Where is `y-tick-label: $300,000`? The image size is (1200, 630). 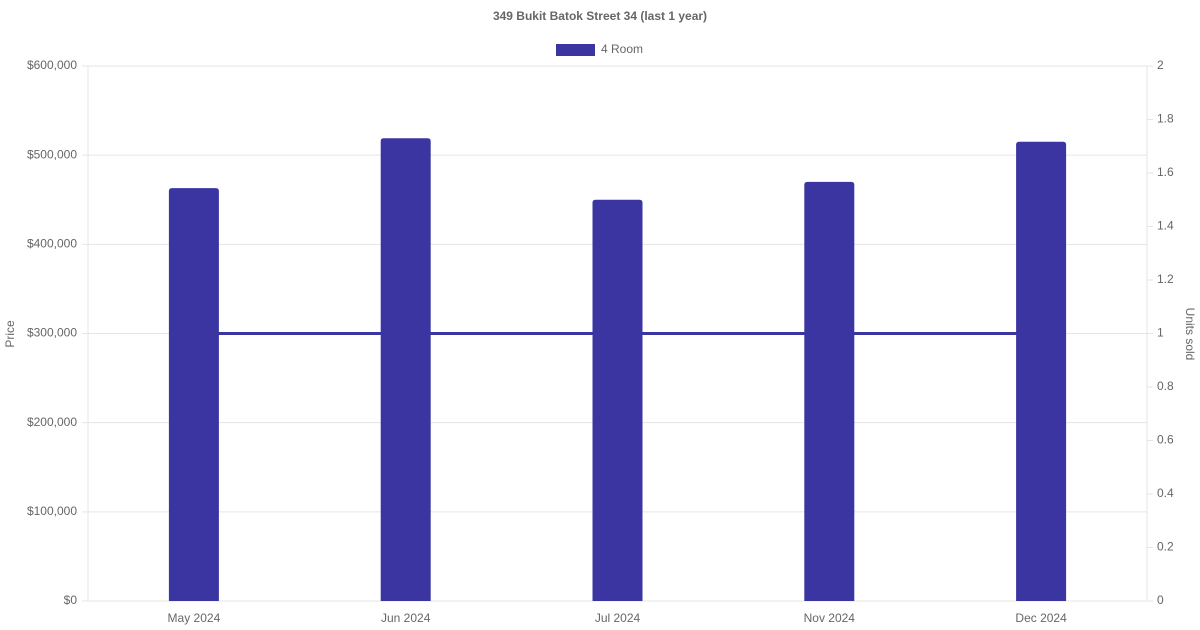
y-tick-label: $300,000 is located at coordinates (52, 333).